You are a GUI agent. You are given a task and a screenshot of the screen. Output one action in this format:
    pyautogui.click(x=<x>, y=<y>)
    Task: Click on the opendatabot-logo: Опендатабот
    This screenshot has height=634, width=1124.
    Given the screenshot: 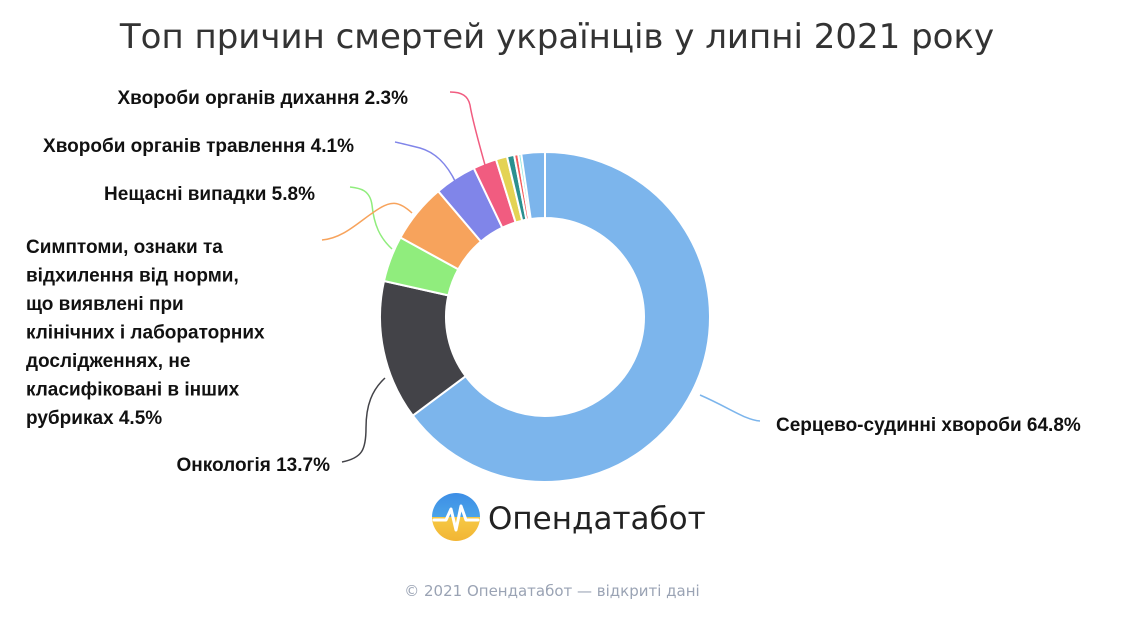 What is the action you would take?
    pyautogui.click(x=569, y=517)
    